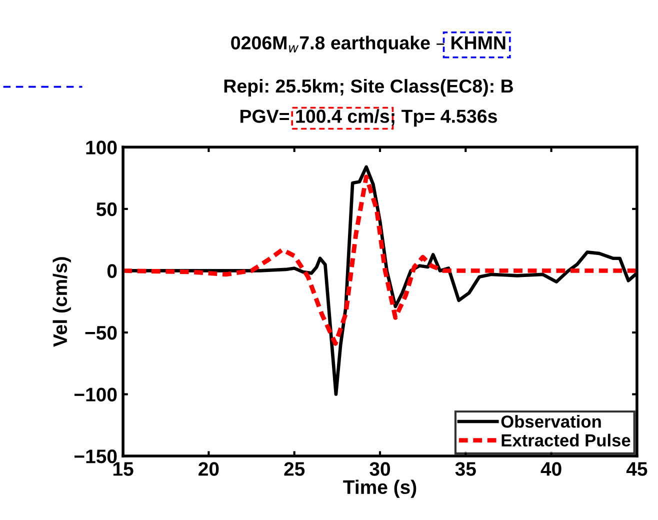 This screenshot has width=658, height=520. Describe the element at coordinates (368, 45) in the screenshot. I see `chart-title: 0206M$_{w}$7.8 earthquake – KHMN` at that location.